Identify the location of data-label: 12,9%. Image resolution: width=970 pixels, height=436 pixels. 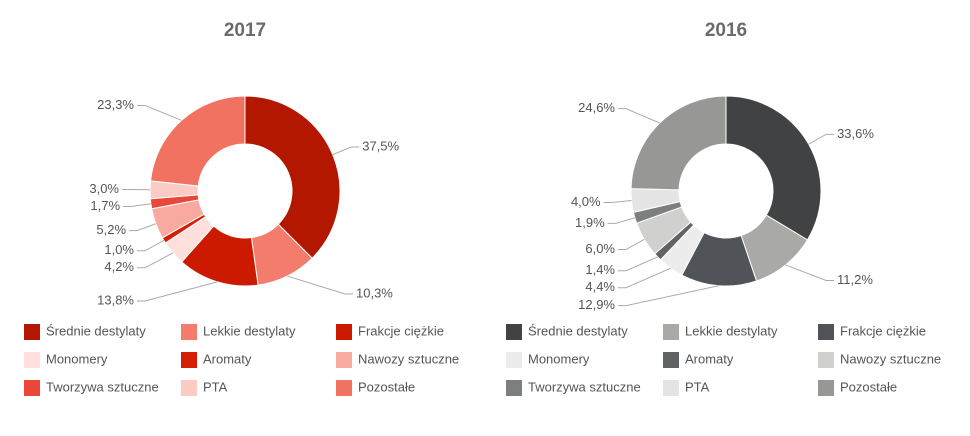
(596, 304).